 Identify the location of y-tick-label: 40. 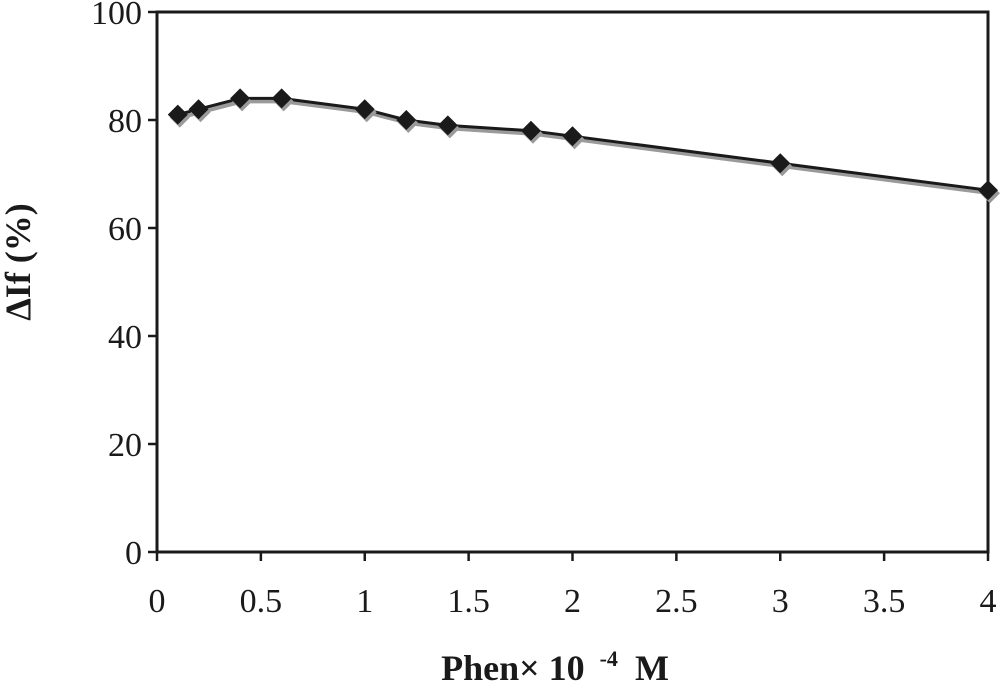
(125, 337).